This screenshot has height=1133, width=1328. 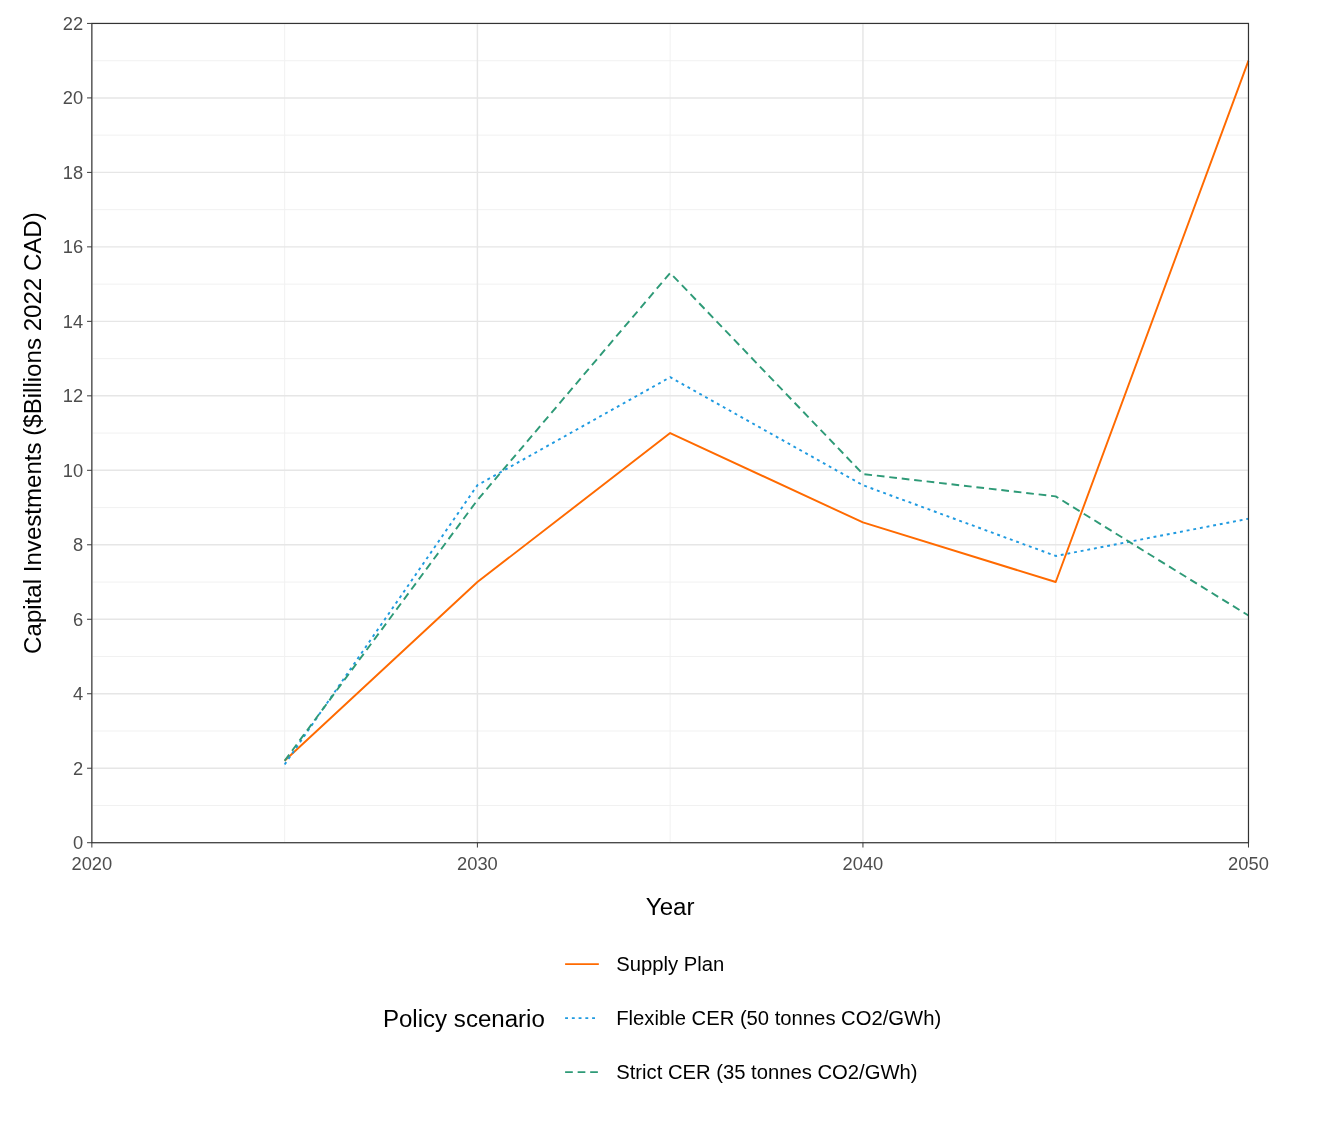 I want to click on y-tick-label: 4, so click(x=78, y=694).